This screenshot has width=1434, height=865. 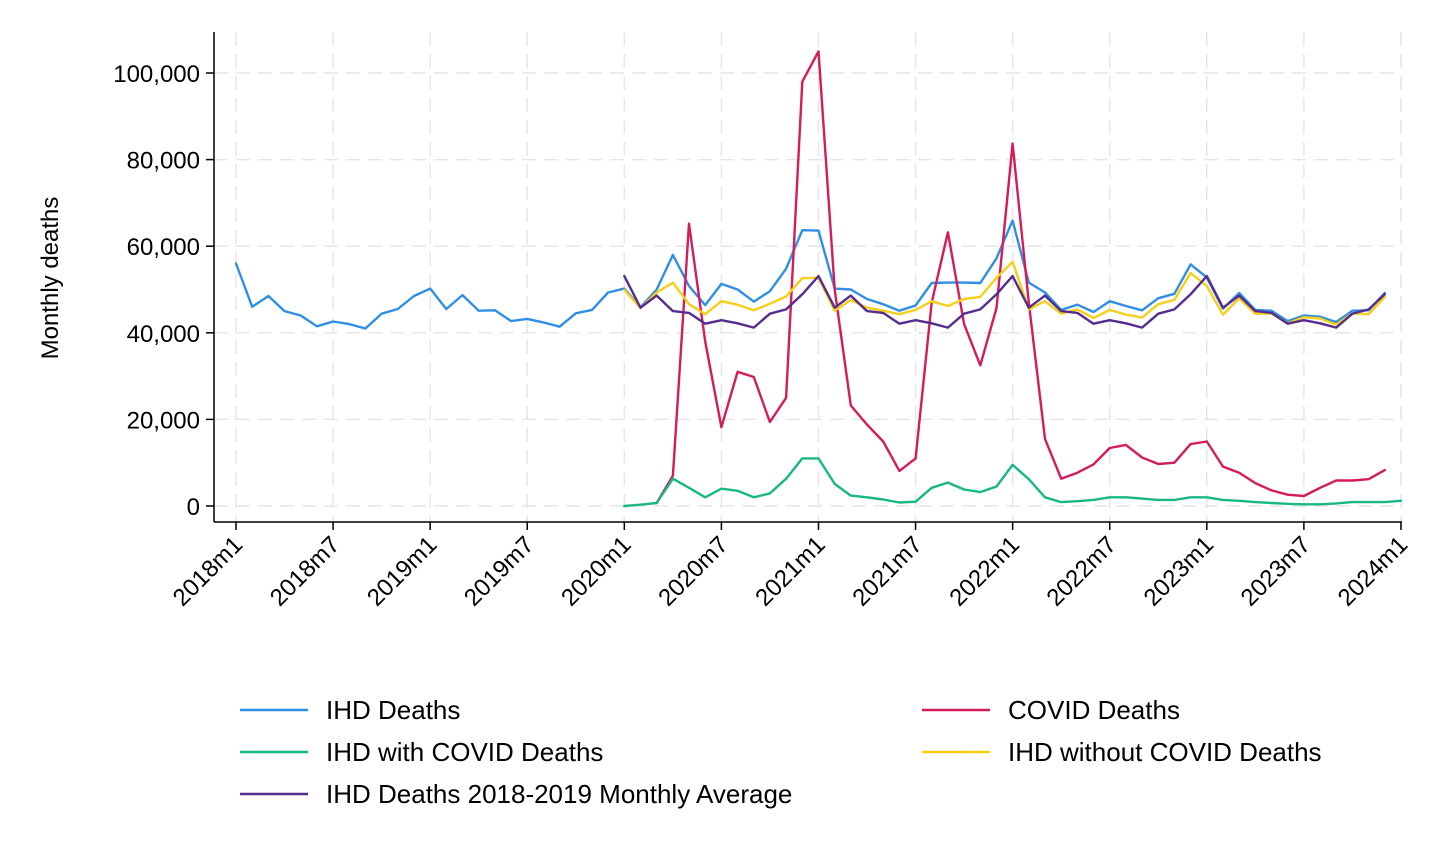 I want to click on y-axis-title: Monthly deaths, so click(x=50, y=278).